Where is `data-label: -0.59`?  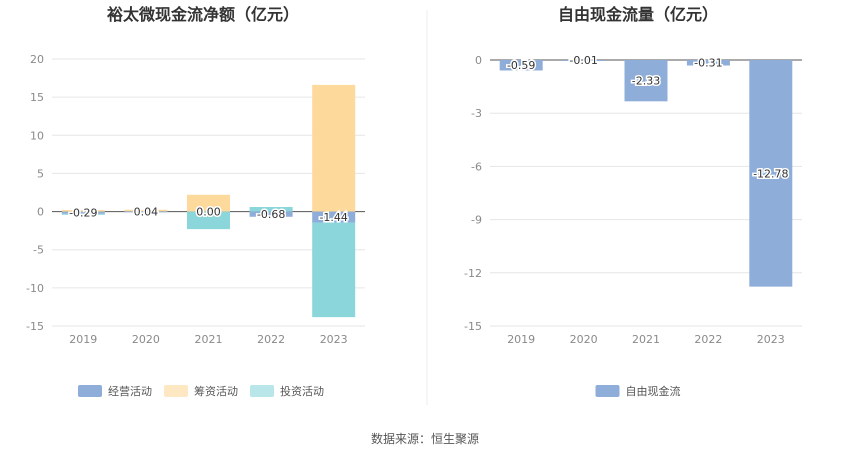
data-label: -0.59 is located at coordinates (521, 65).